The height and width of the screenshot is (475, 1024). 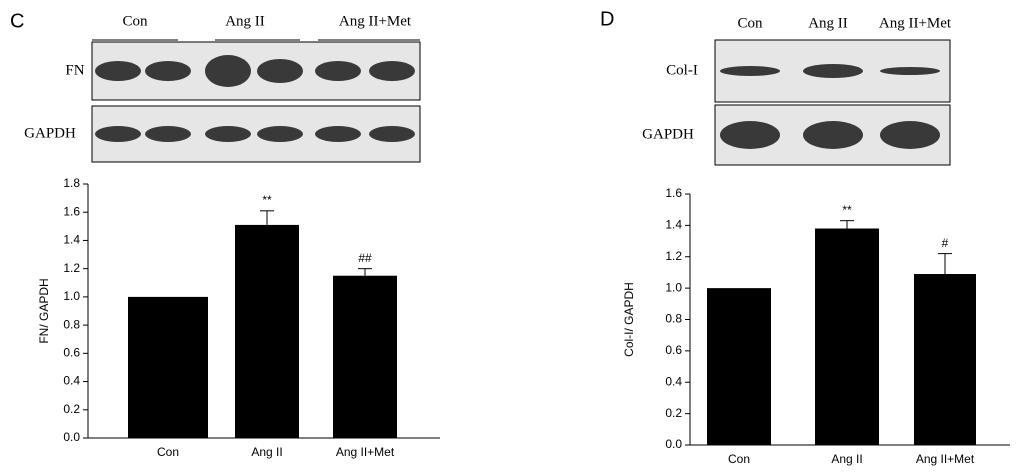 I want to click on panel-label: D, so click(x=607, y=19).